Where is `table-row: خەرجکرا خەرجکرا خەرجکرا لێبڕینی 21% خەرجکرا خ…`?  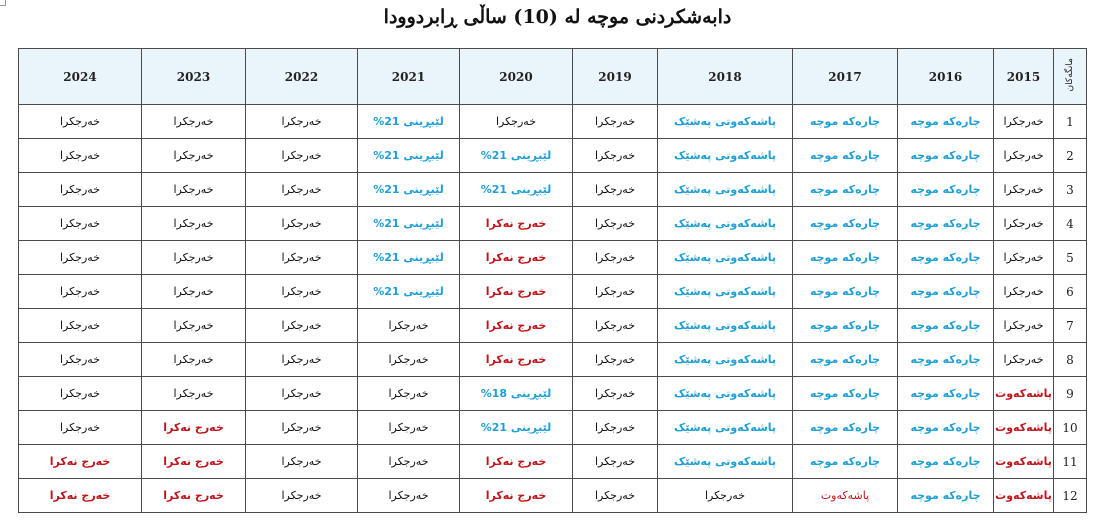 table-row: خەرجکرا خەرجکرا خەرجکرا لێبڕینی 21% خەرجکرا خ… is located at coordinates (552, 121).